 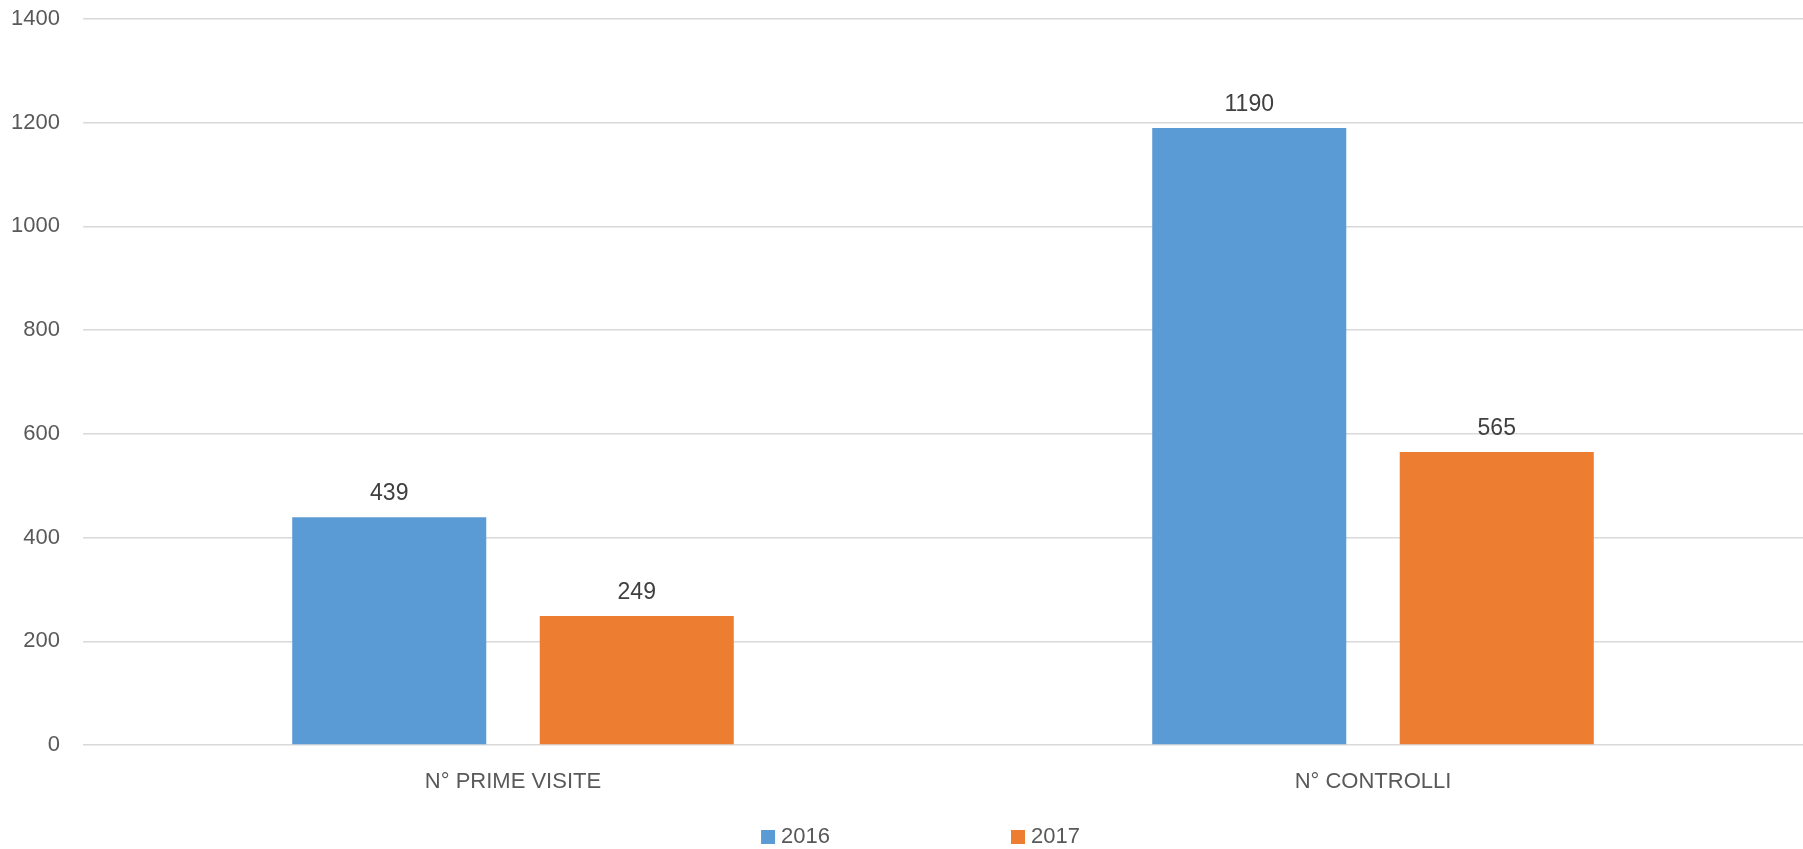 What do you see at coordinates (1055, 836) in the screenshot?
I see `legend-label: 2017` at bounding box center [1055, 836].